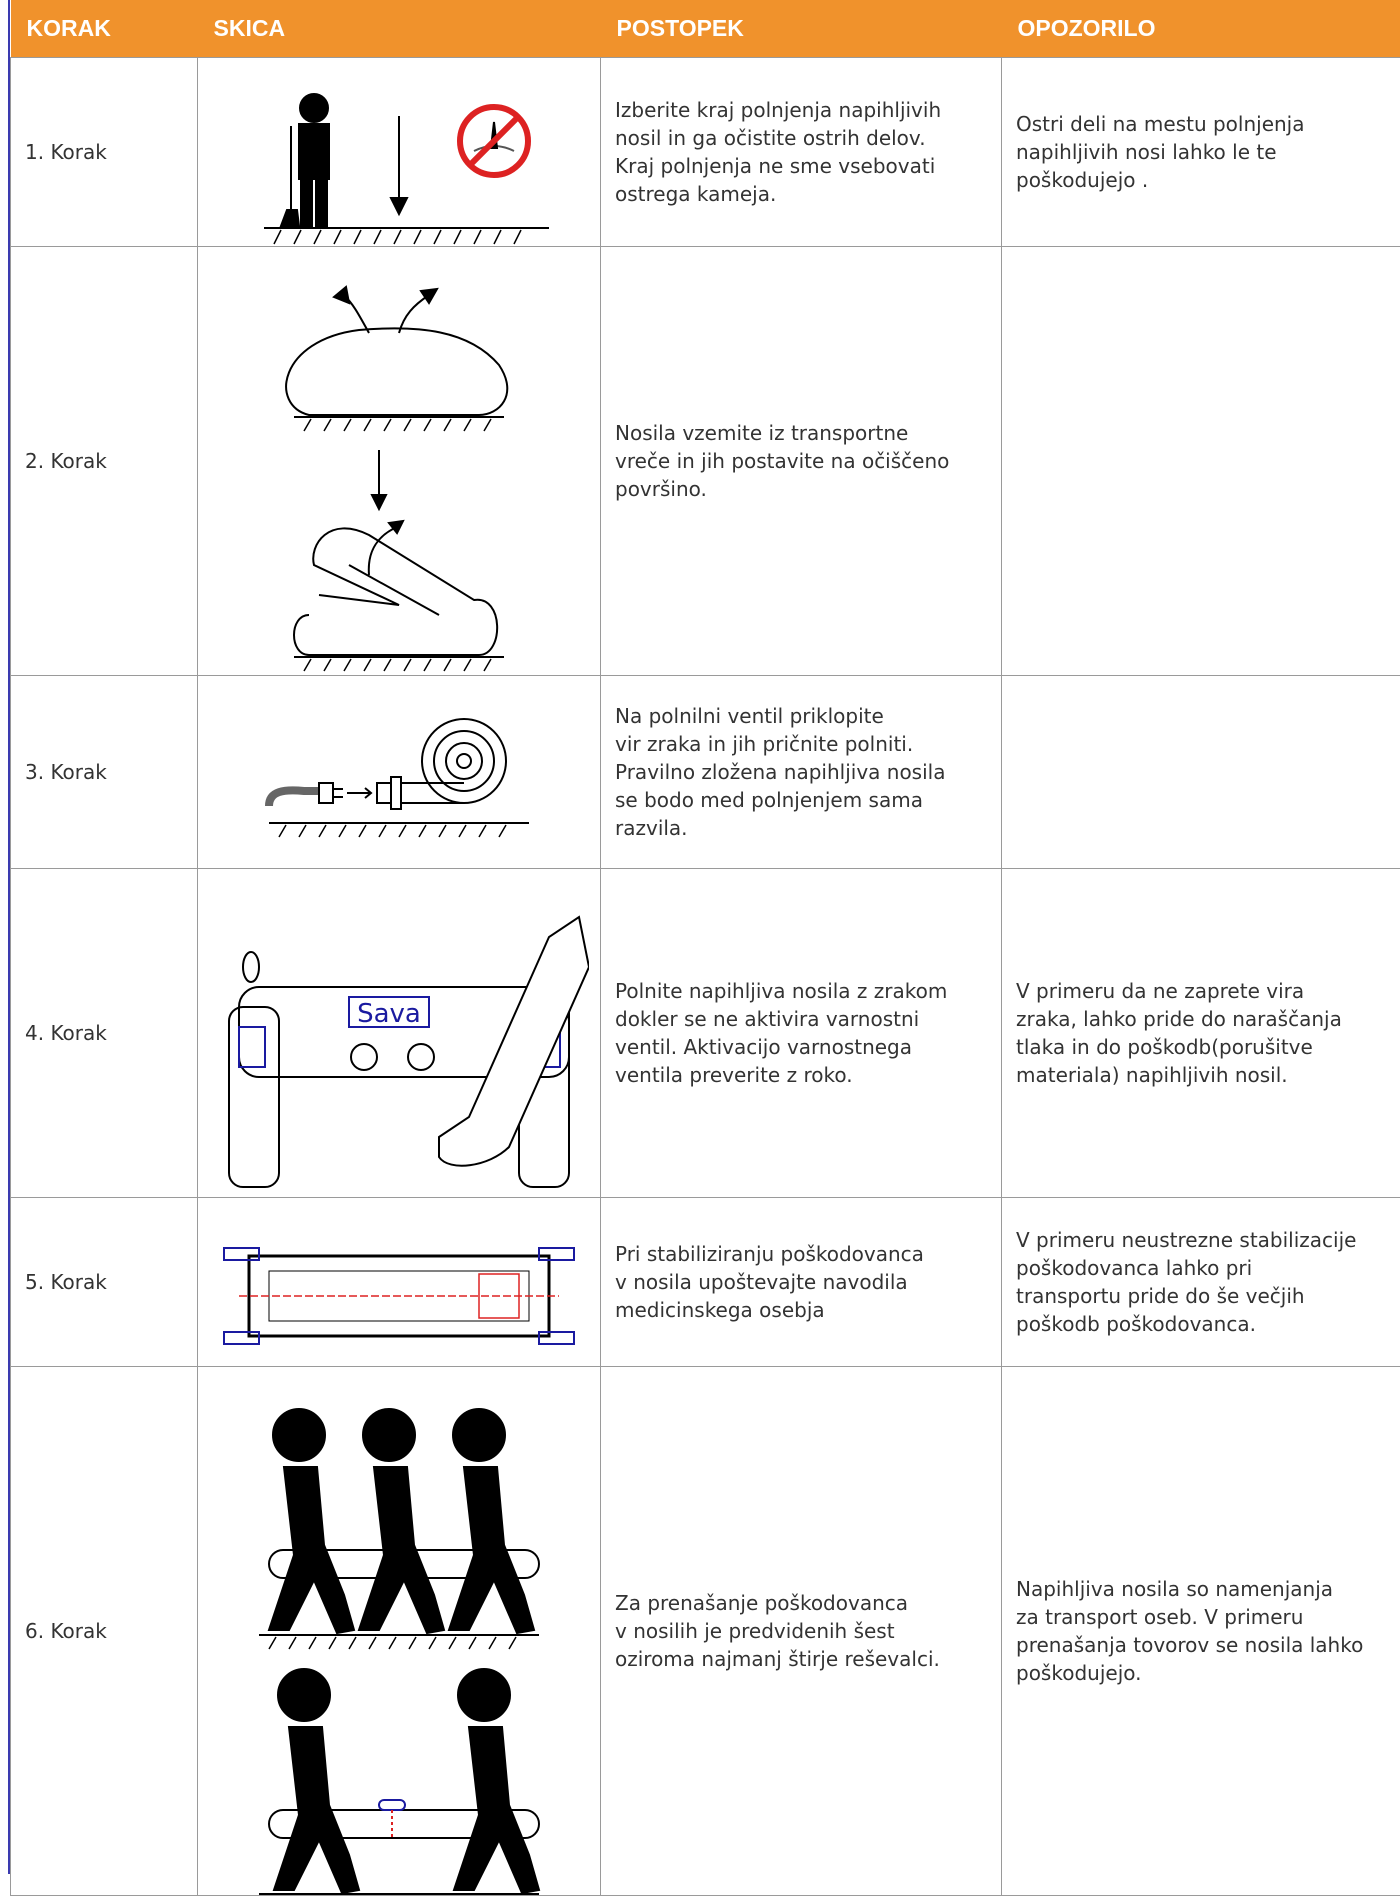 This screenshot has height=1896, width=1400. Describe the element at coordinates (104, 1282) in the screenshot. I see `step: 5. Korak` at that location.